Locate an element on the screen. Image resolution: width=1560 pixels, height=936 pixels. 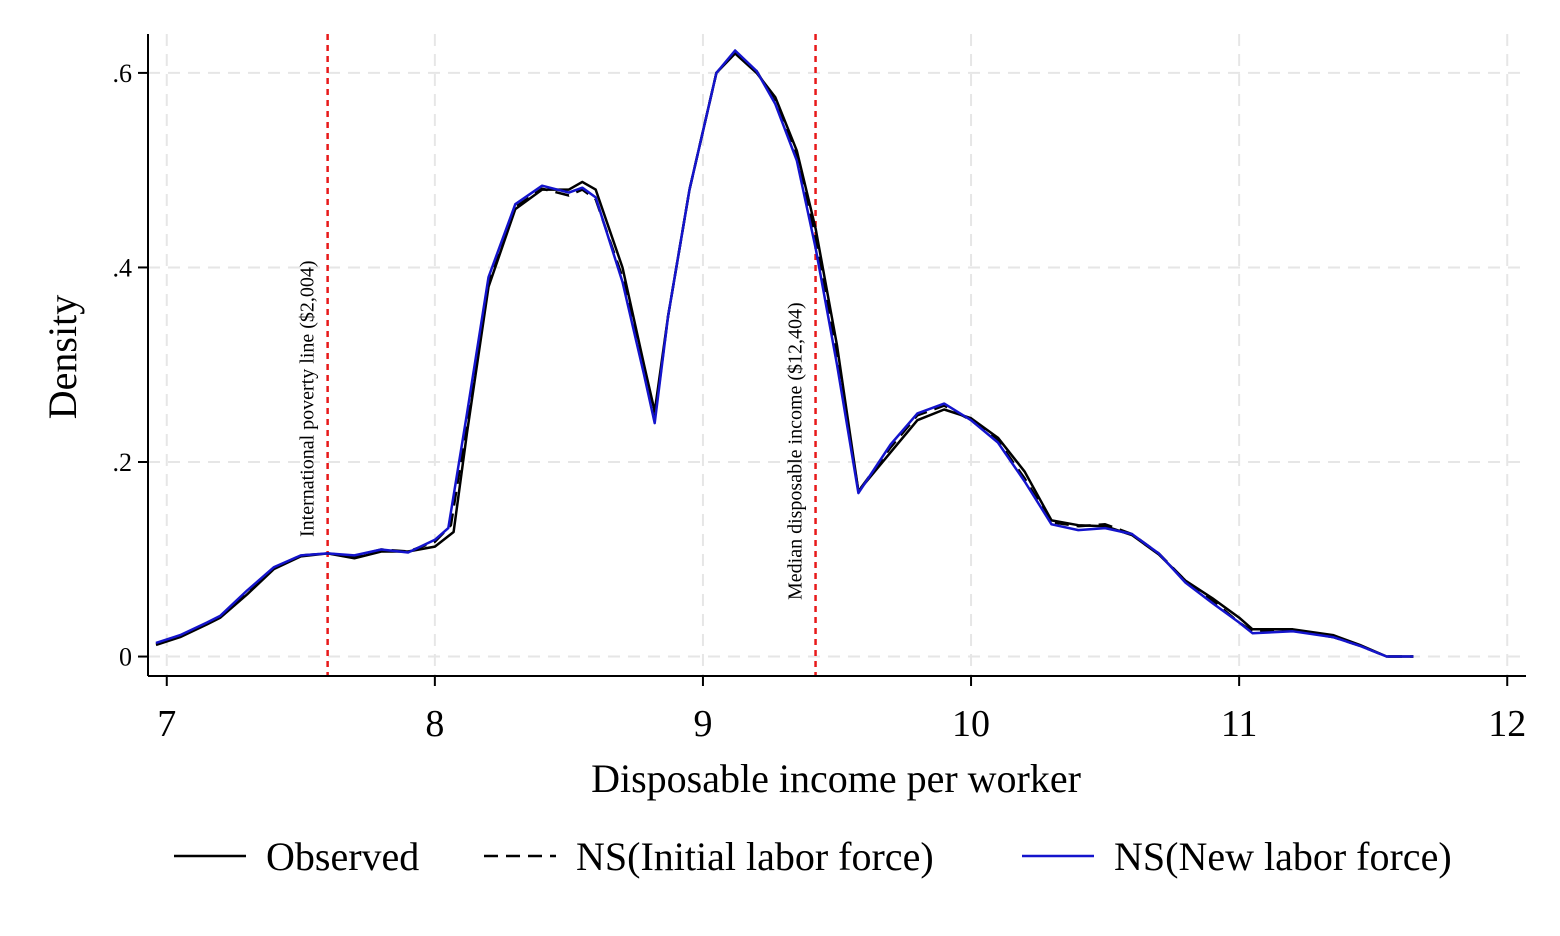
x-tick-label: 9 is located at coordinates (702, 724).